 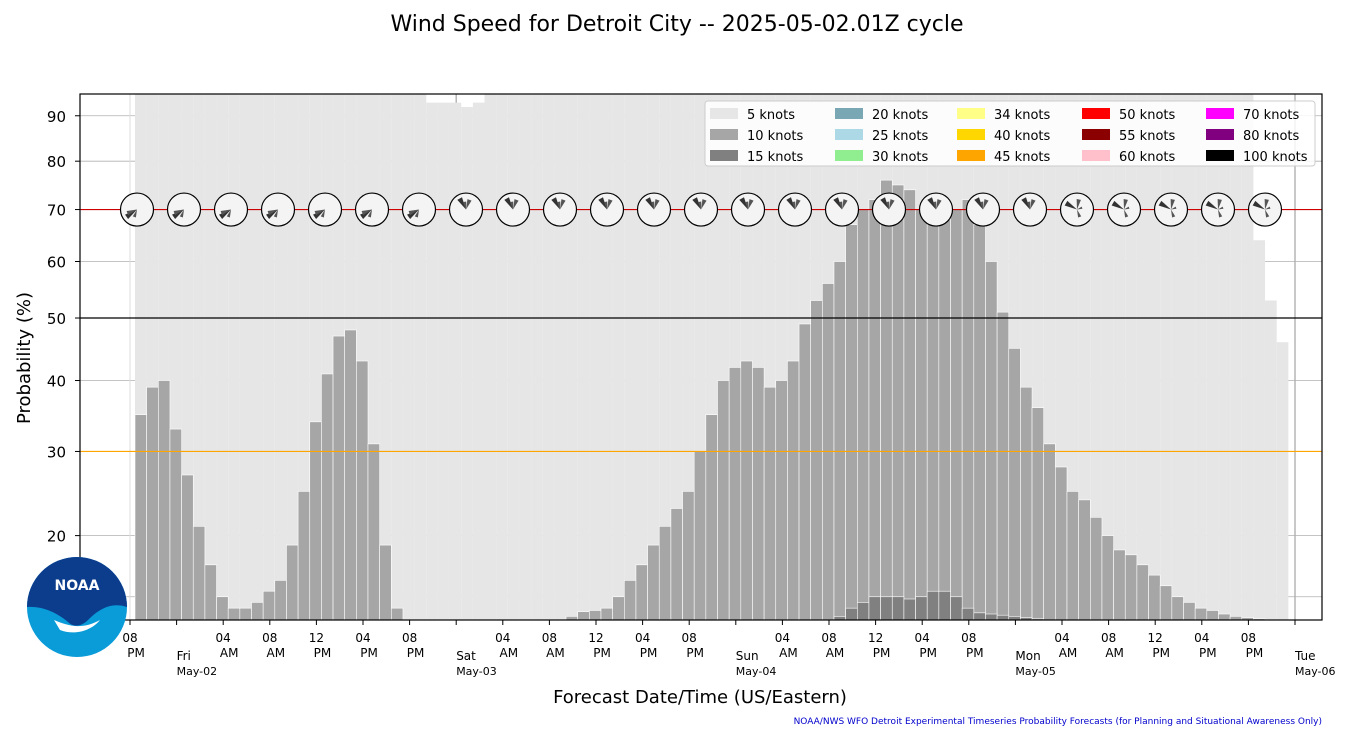 I want to click on y-tick-label: 50, so click(x=56, y=319).